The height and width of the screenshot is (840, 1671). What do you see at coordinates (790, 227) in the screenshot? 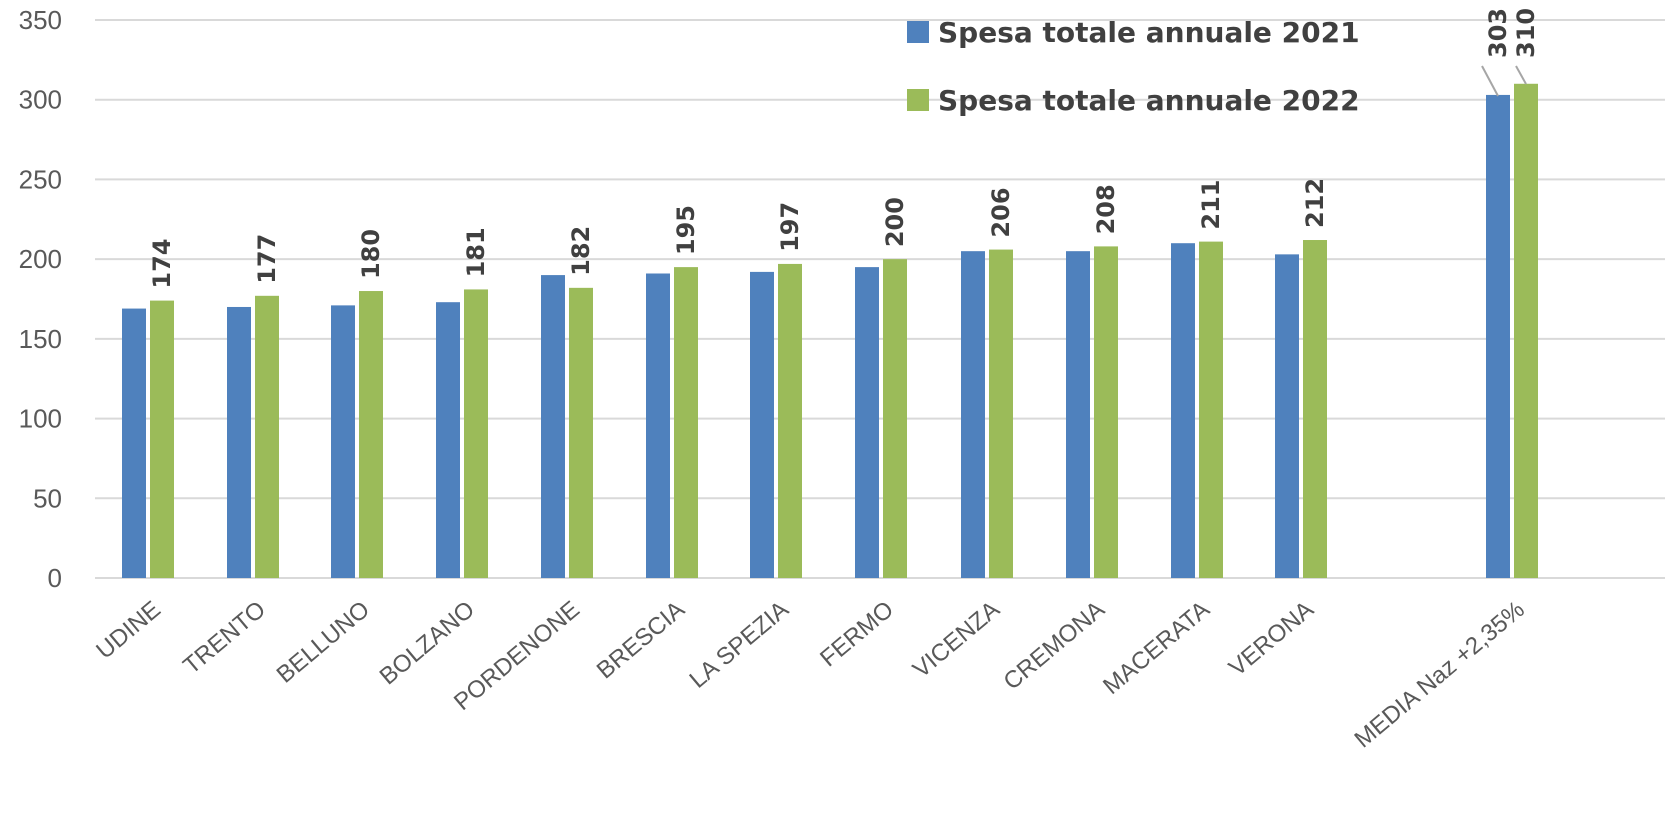
I see `data-label: 197` at bounding box center [790, 227].